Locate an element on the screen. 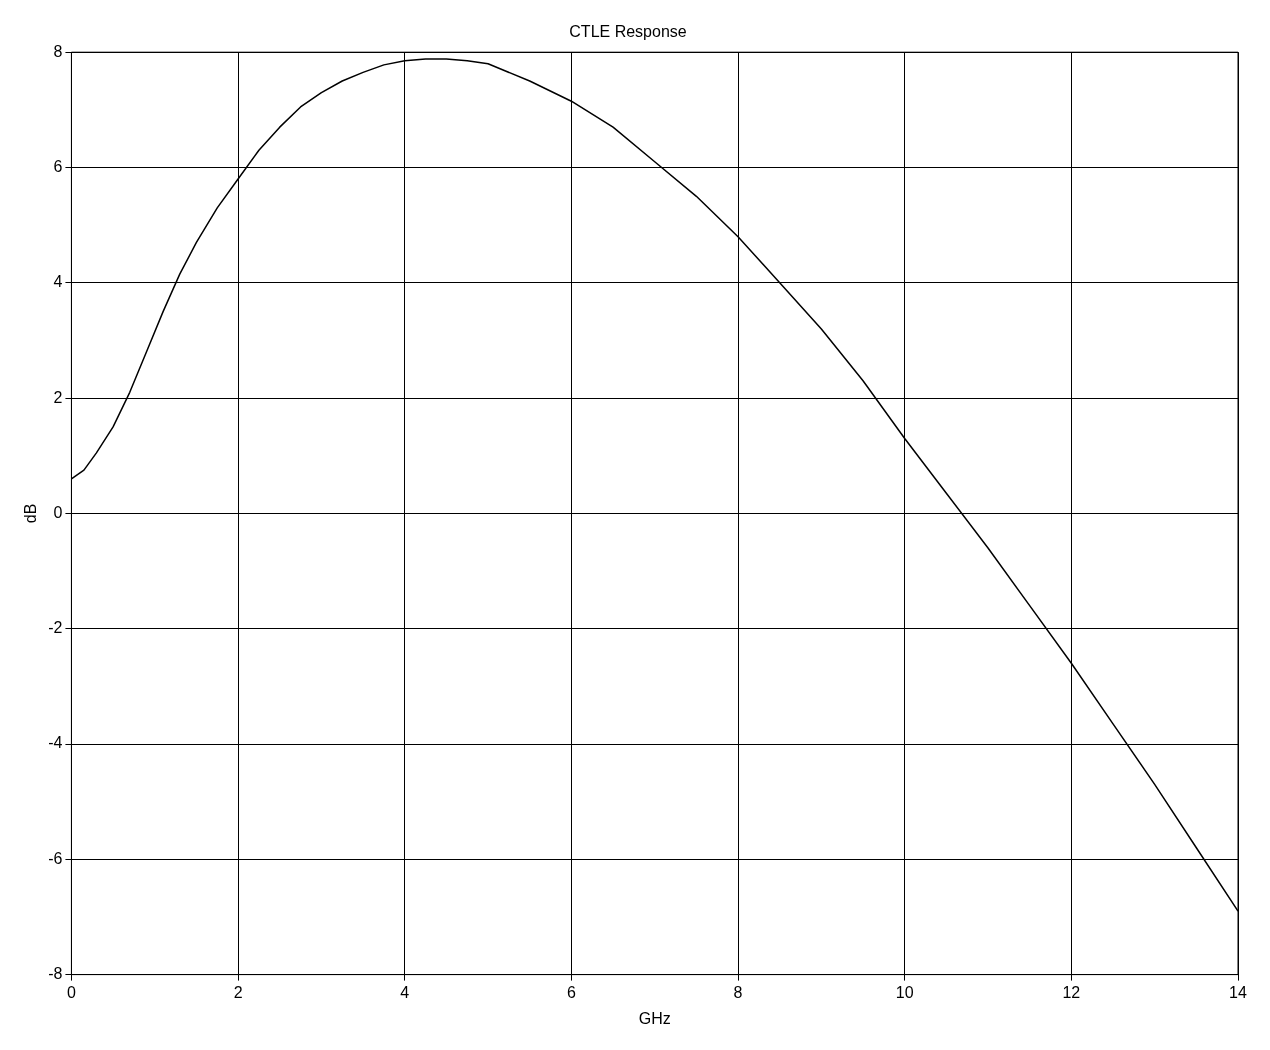  y-tick-label: -8 is located at coordinates (55, 974).